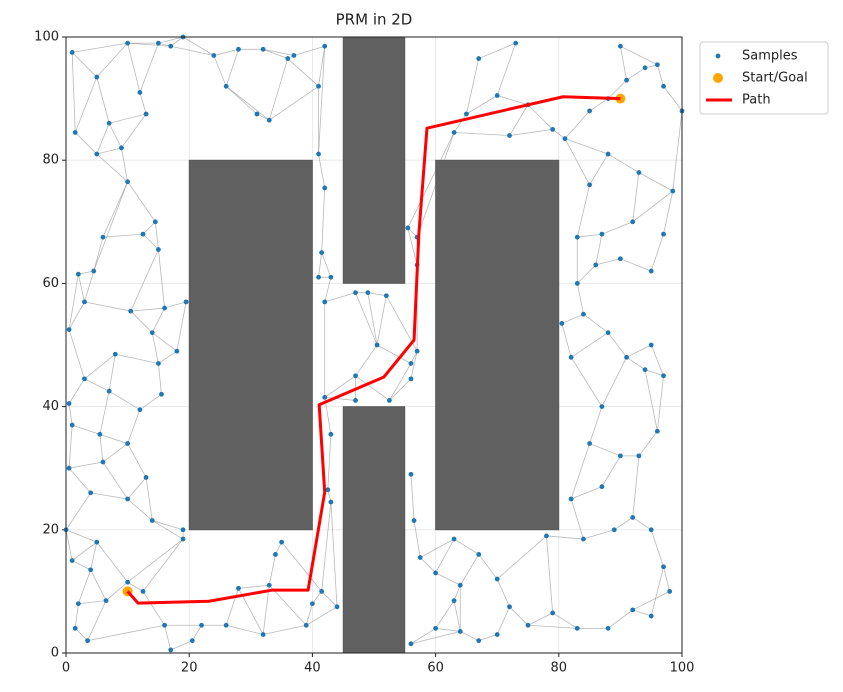  What do you see at coordinates (764, 78) in the screenshot?
I see `legend-box` at bounding box center [764, 78].